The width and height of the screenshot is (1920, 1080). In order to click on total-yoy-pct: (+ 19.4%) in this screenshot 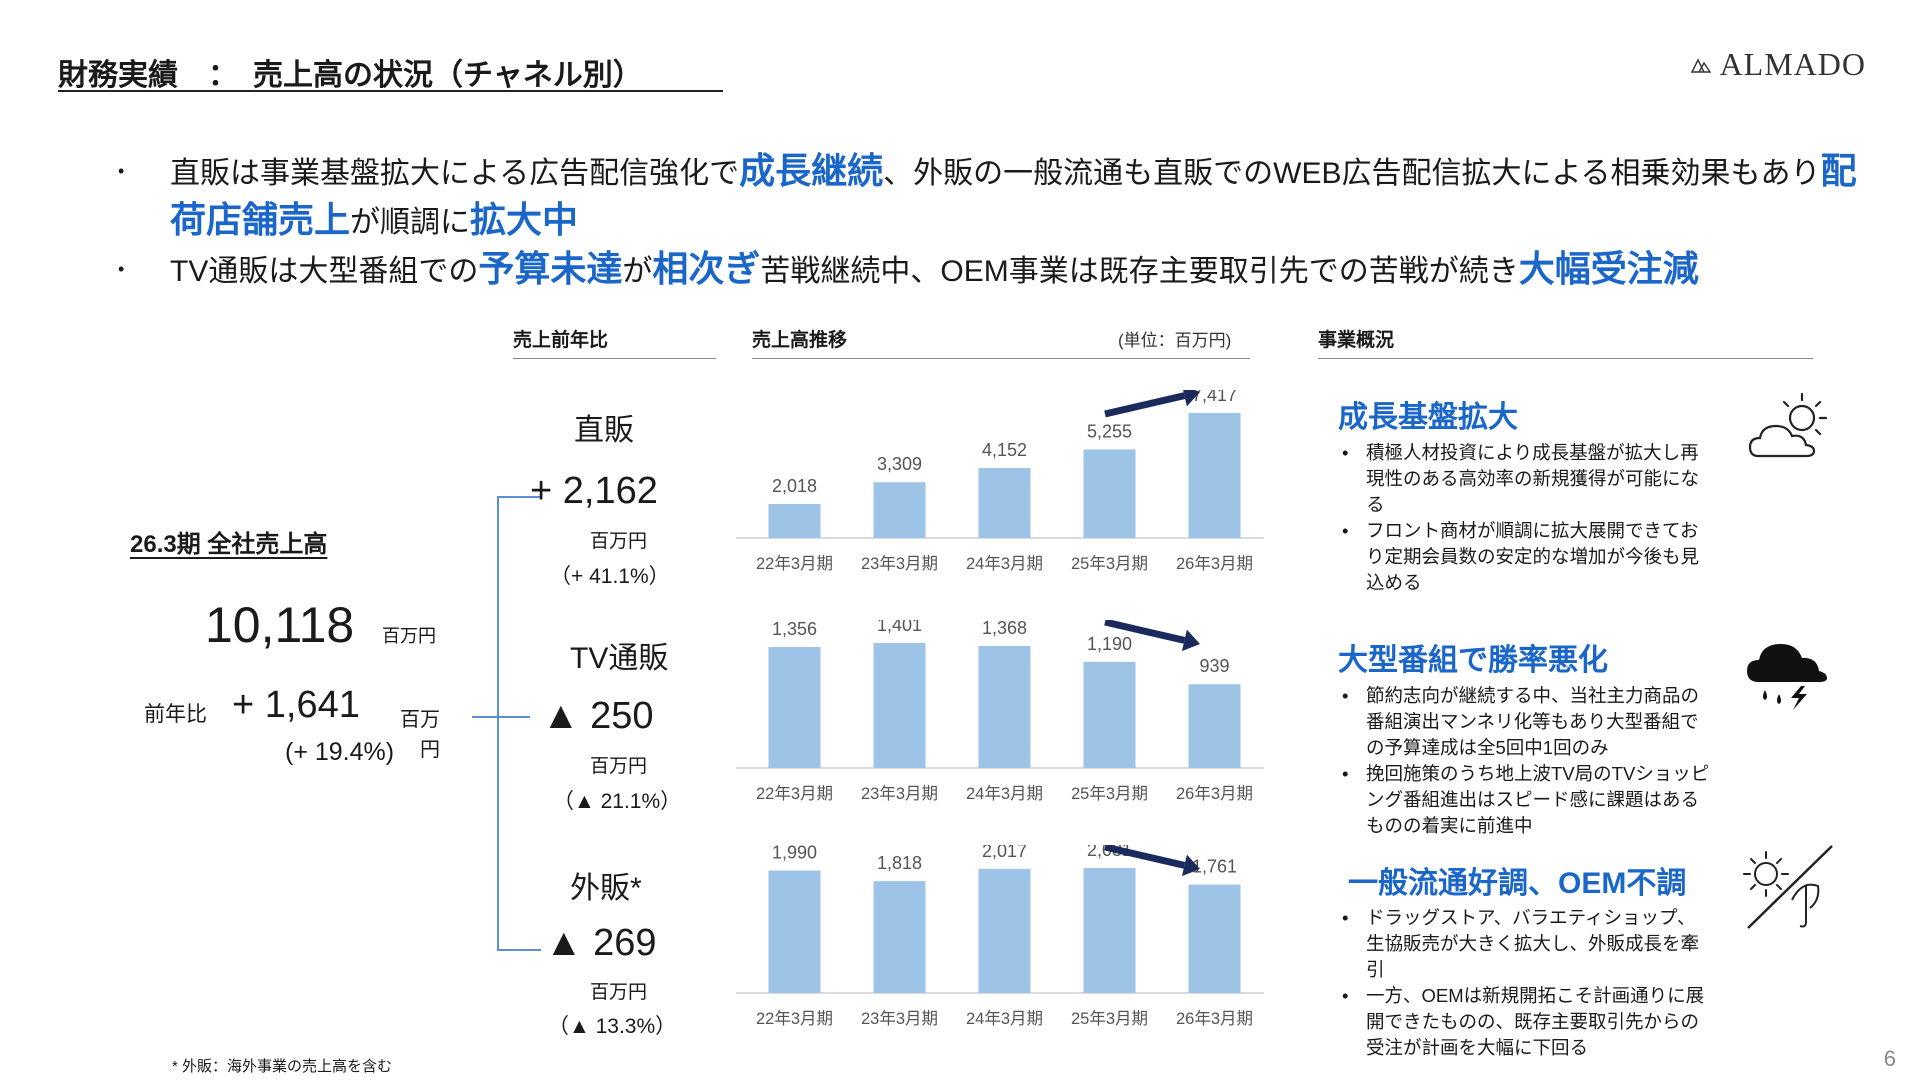, I will do `click(340, 752)`.